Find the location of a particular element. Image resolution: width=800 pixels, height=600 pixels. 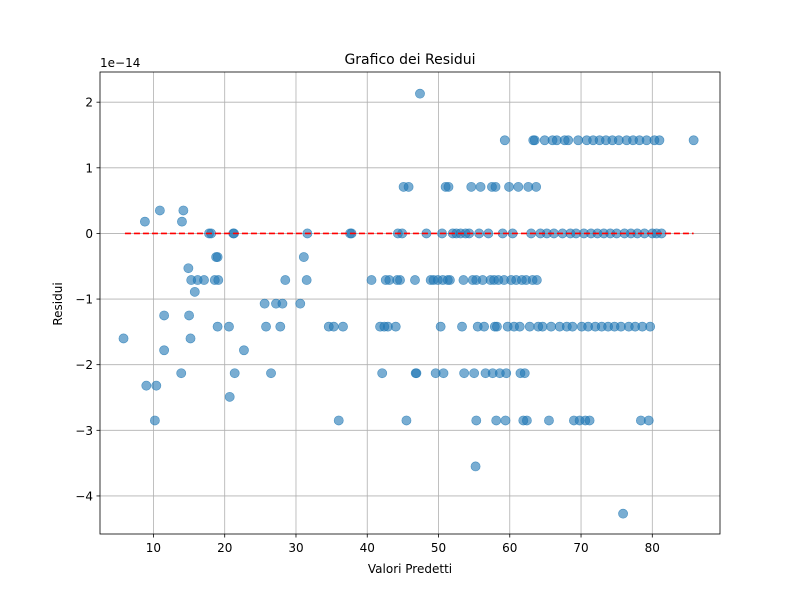

y-tick-label: 2 is located at coordinates (89, 103).